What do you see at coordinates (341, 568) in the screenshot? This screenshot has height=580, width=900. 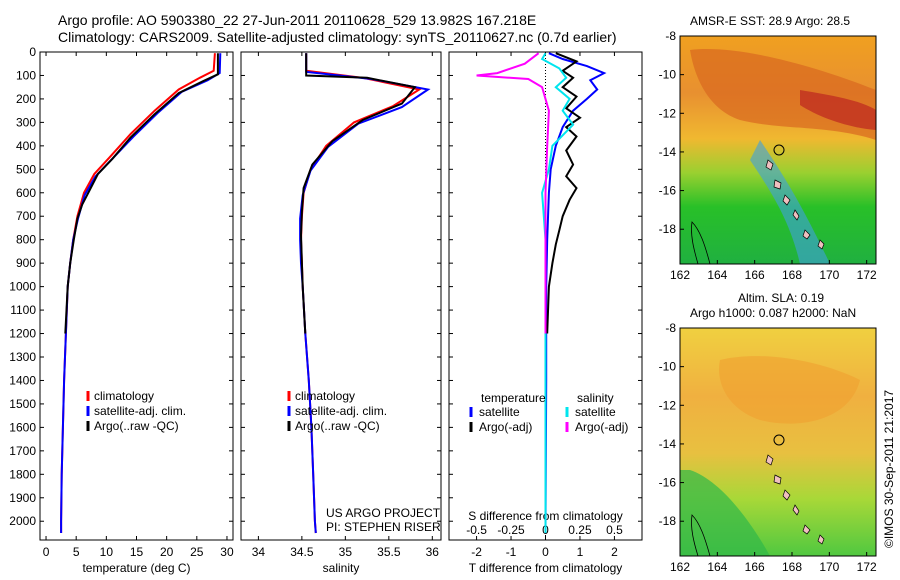 I see `x-axis-label: salinity` at bounding box center [341, 568].